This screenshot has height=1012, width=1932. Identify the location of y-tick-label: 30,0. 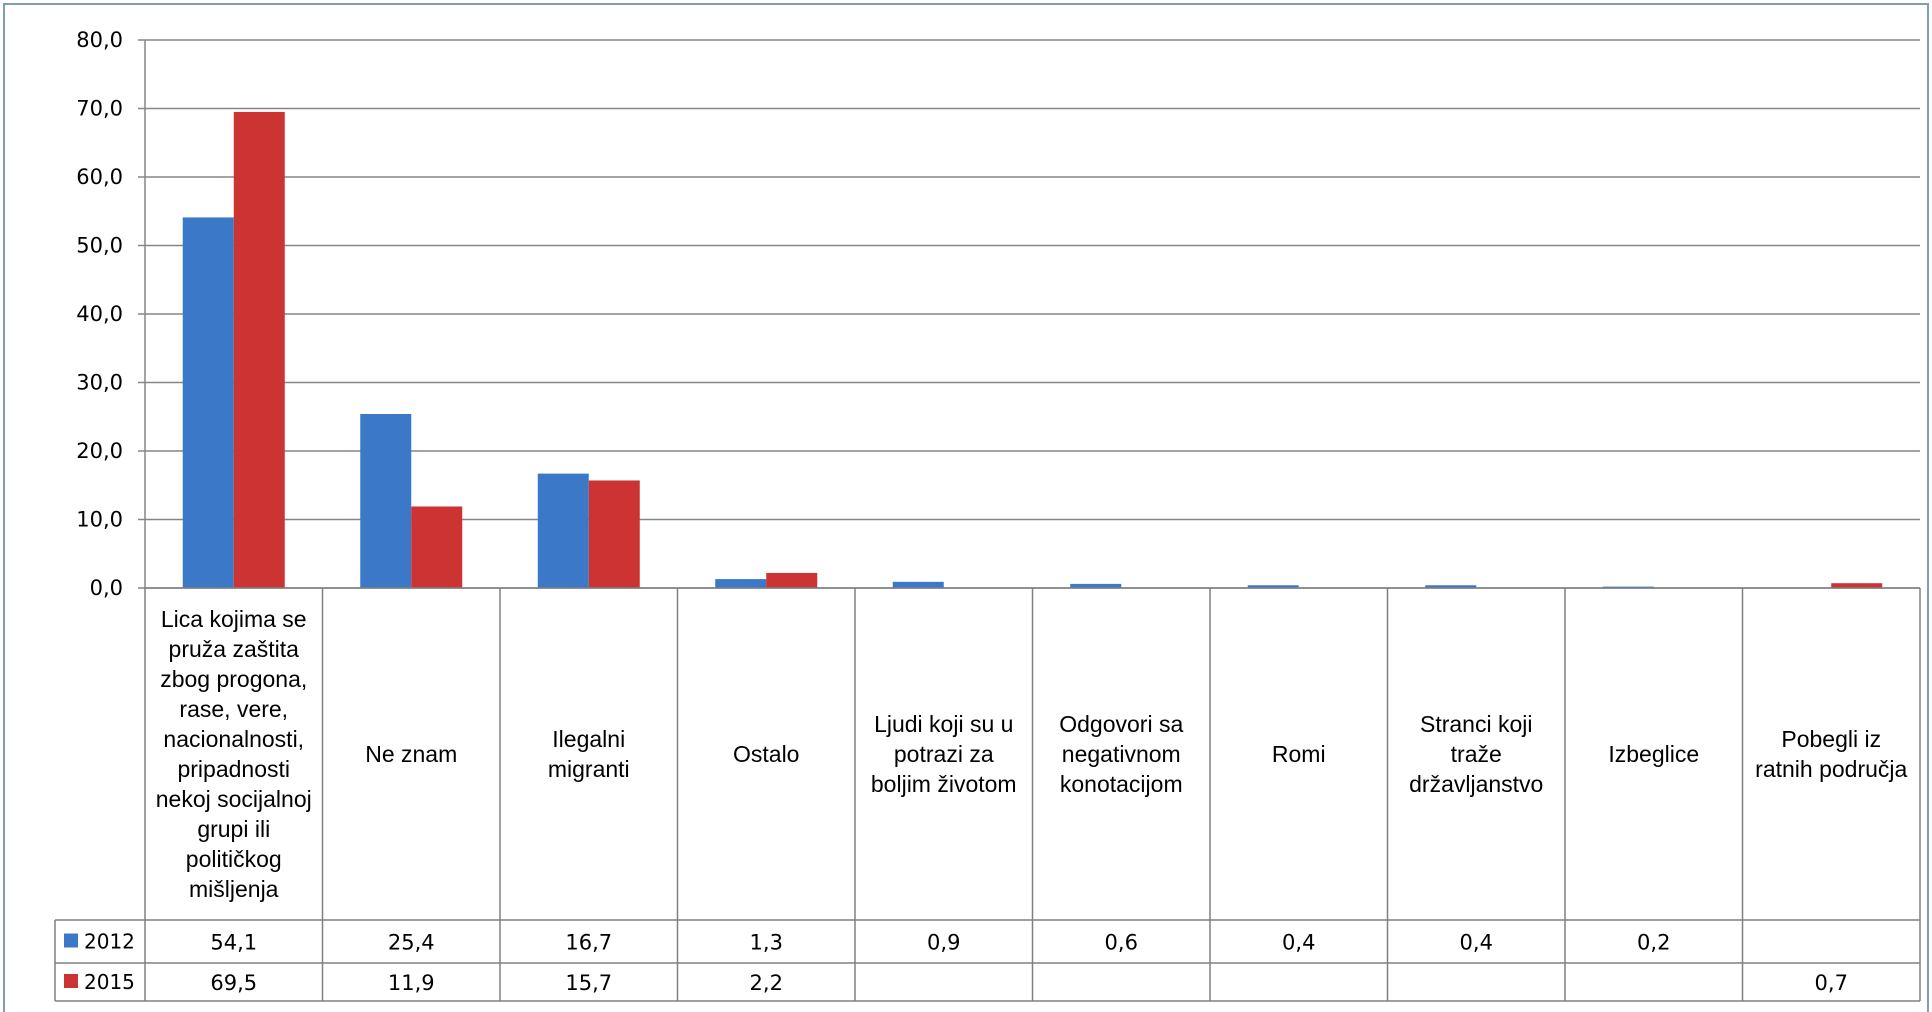
(99, 383).